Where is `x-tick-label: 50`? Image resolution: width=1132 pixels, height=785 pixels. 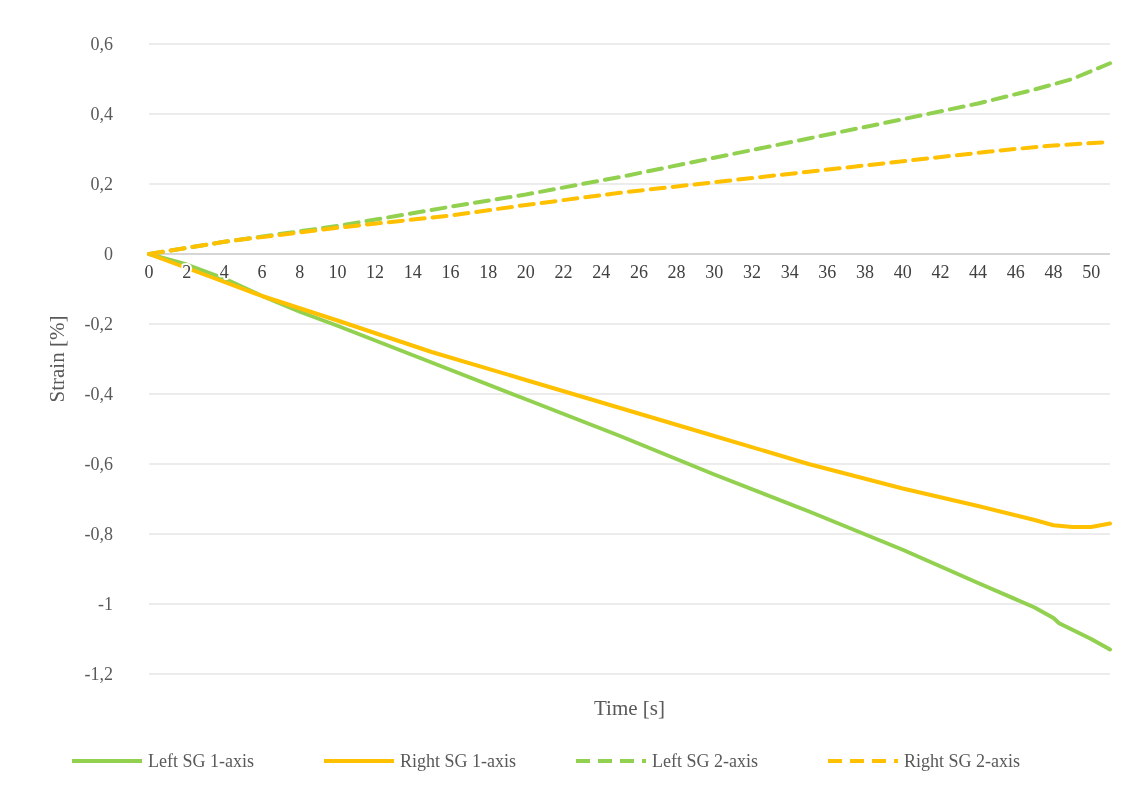
x-tick-label: 50 is located at coordinates (1091, 272).